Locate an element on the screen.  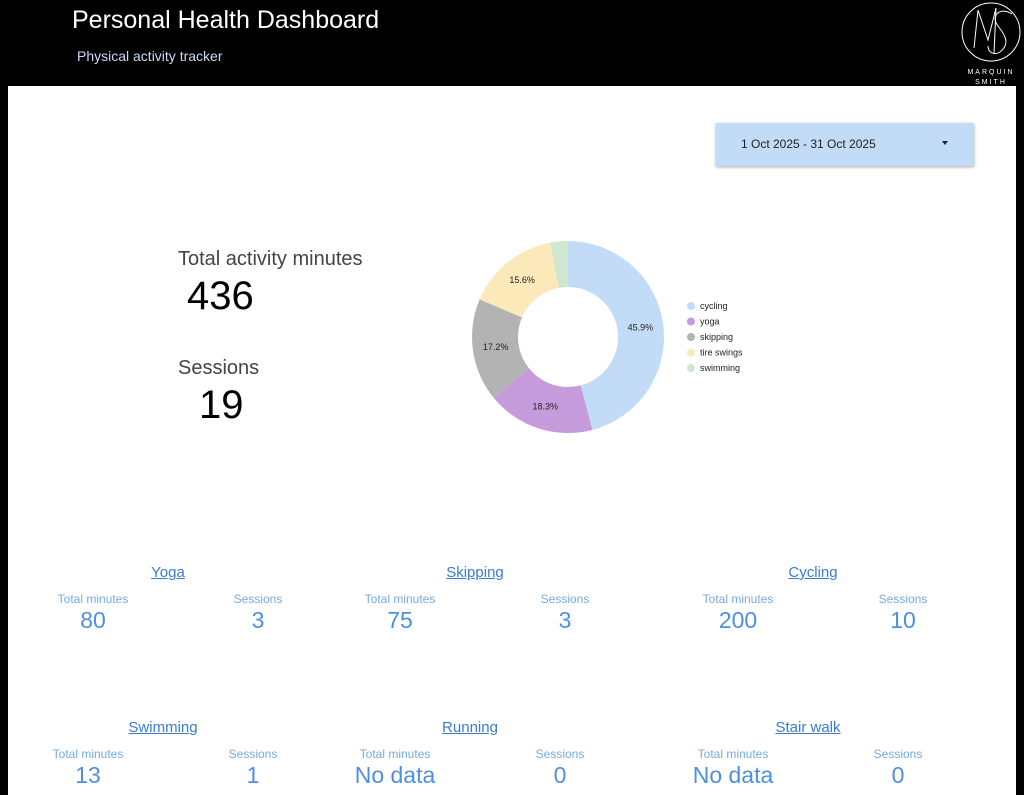
total-minutes-value: 436 is located at coordinates (220, 296).